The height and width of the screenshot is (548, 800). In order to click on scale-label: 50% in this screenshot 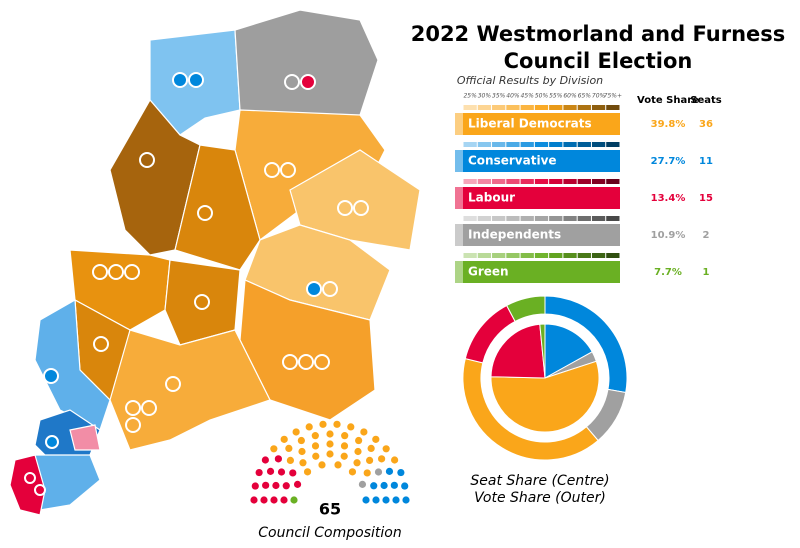, I will do `click(542, 96)`.